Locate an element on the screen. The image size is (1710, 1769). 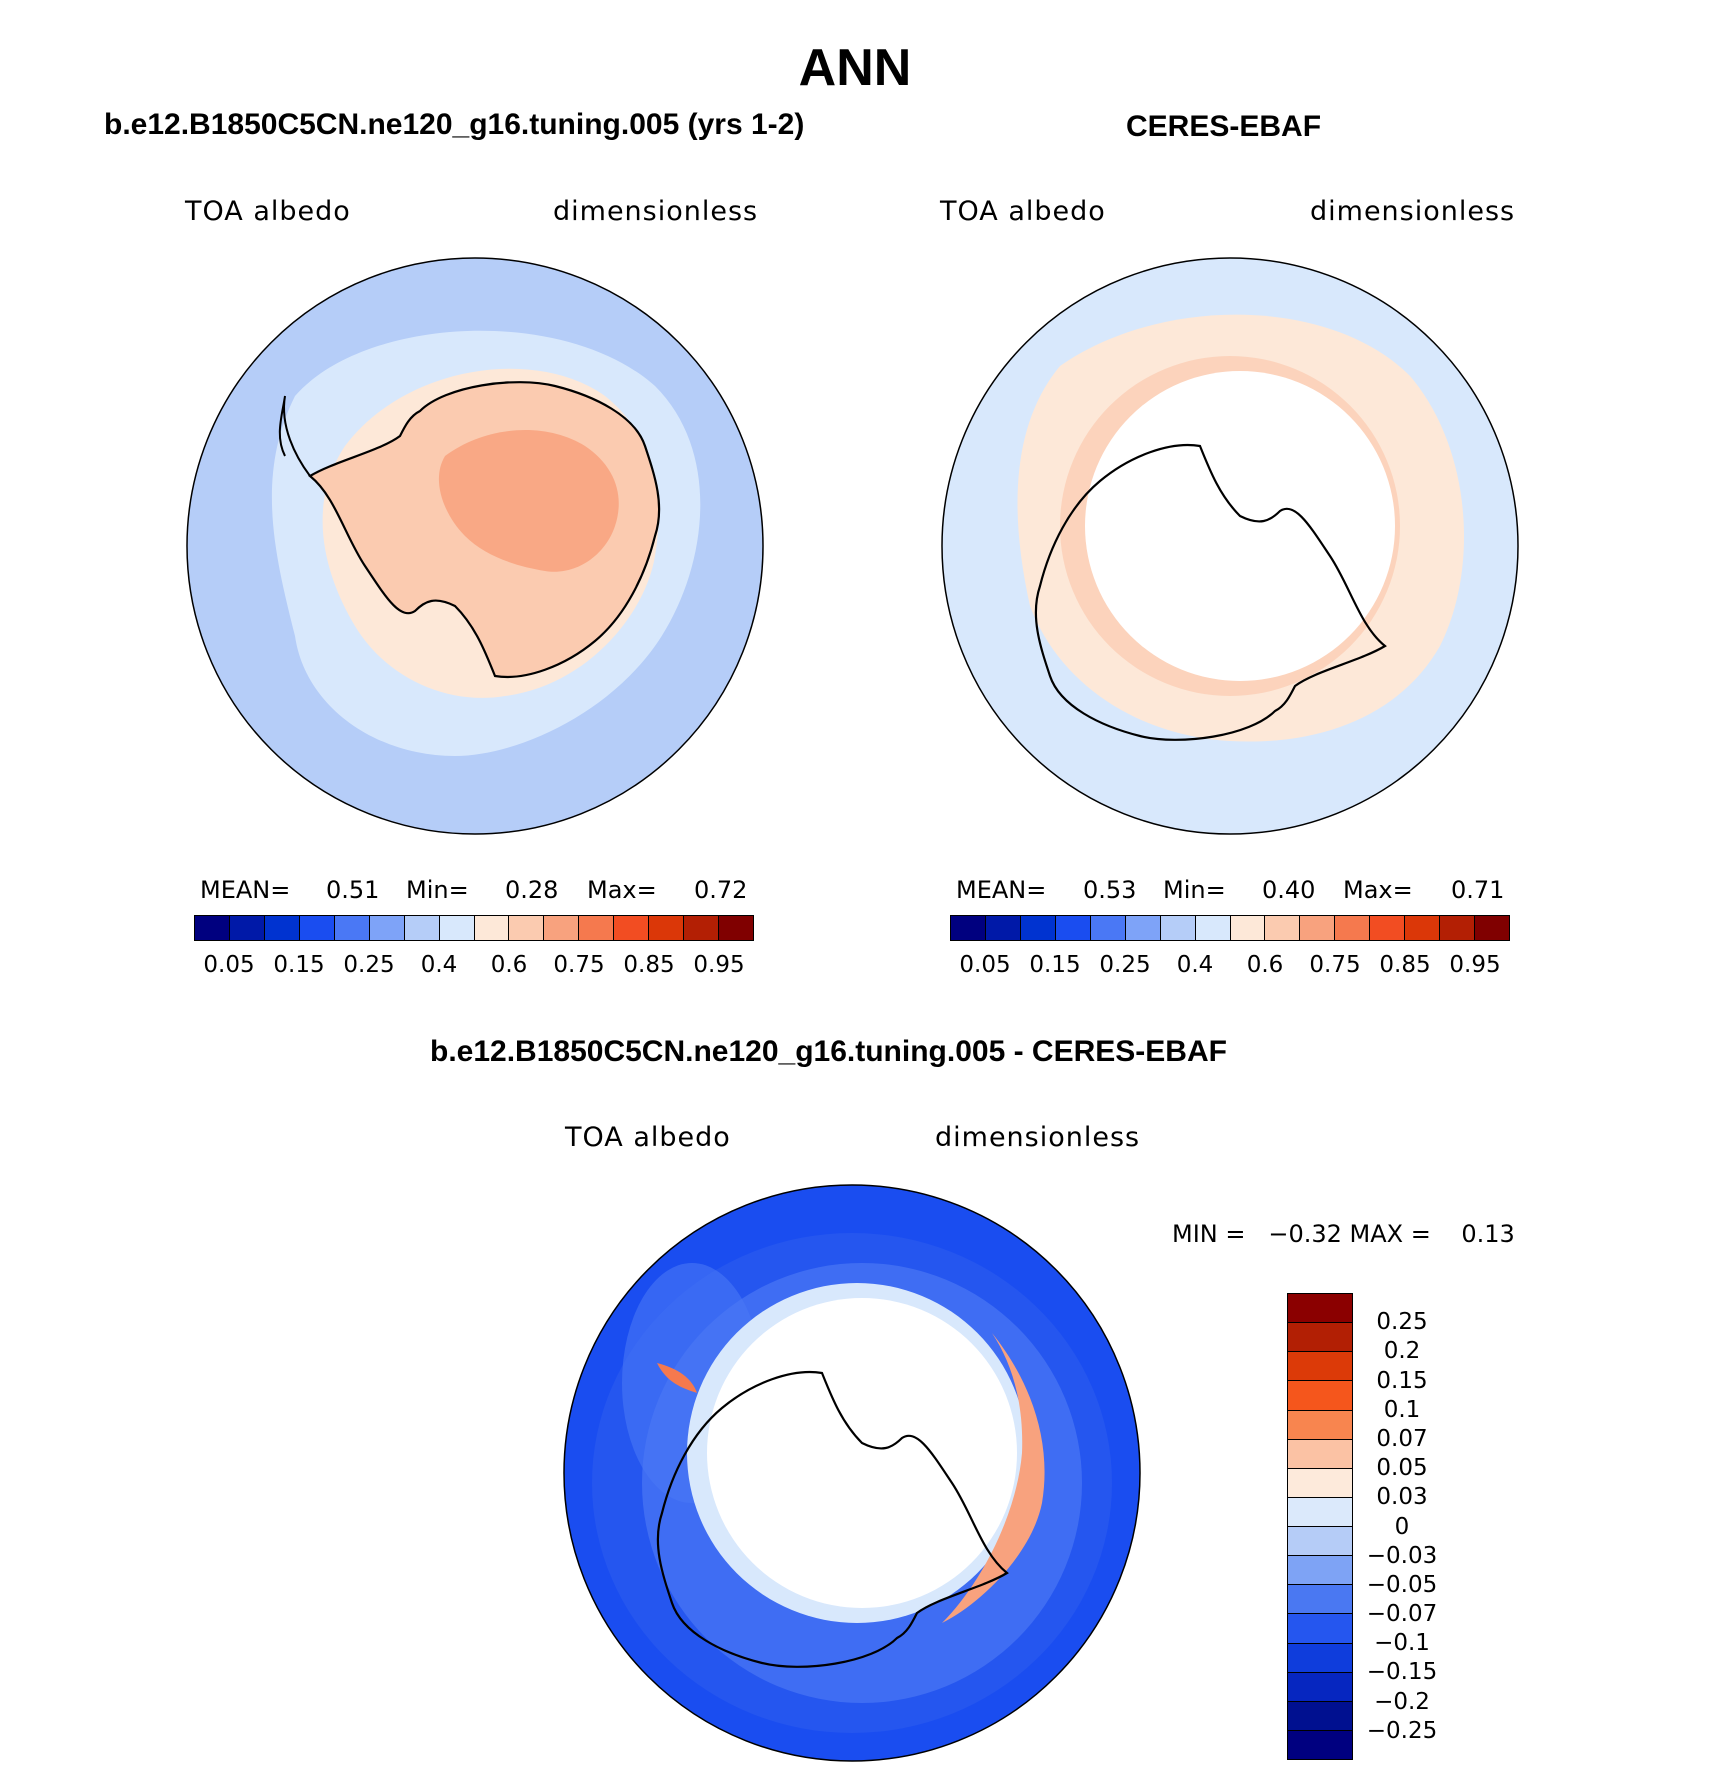
diff-colorbar-tick-label: 0.05 is located at coordinates (1402, 1468).